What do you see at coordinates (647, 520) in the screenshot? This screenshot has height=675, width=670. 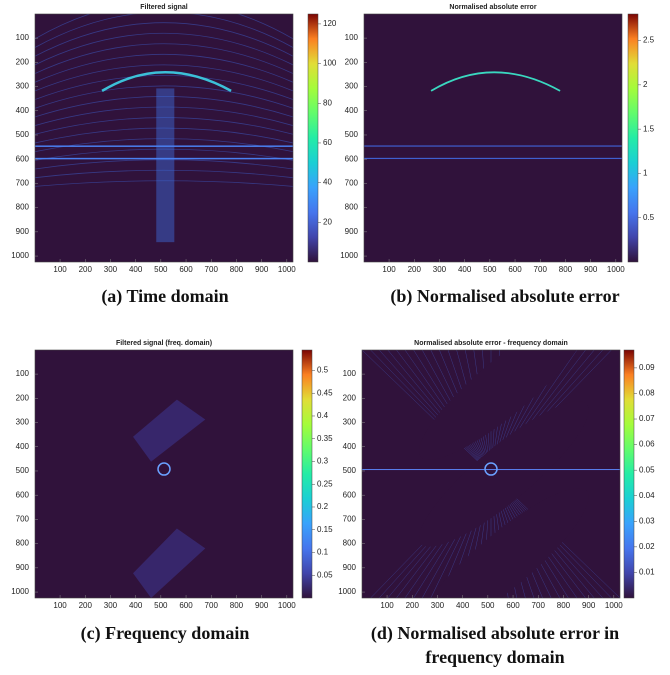 I see `colorbar-tick-label: 0.03` at bounding box center [647, 520].